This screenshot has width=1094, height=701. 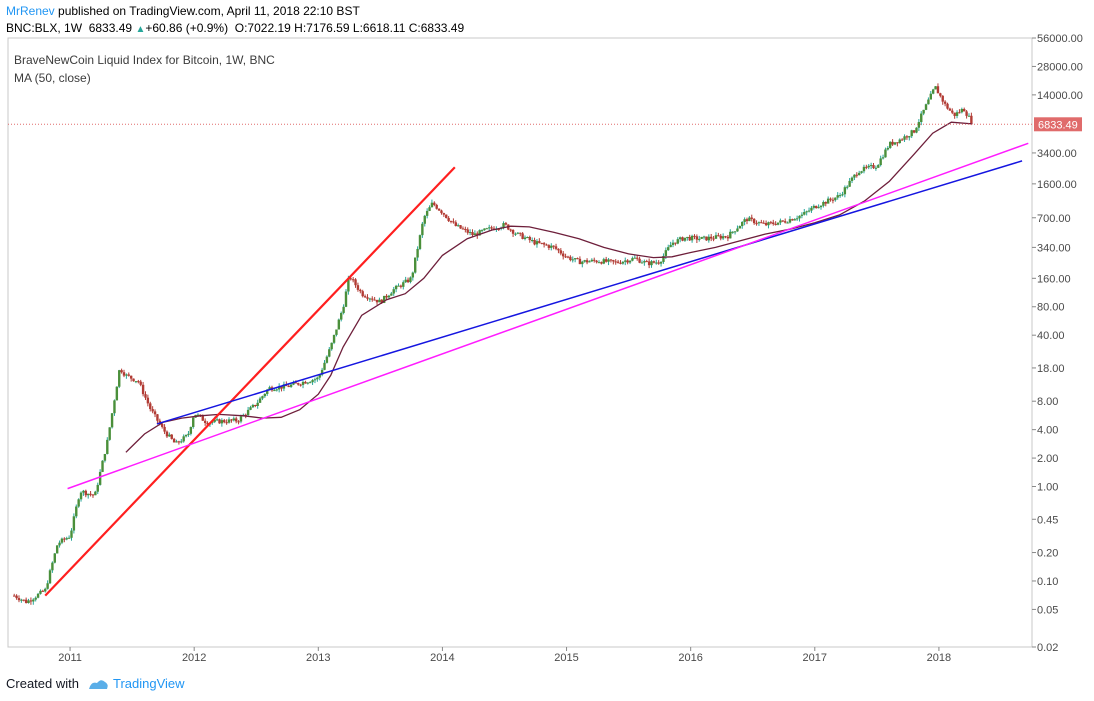 What do you see at coordinates (42, 683) in the screenshot?
I see `created-with-text: Created with` at bounding box center [42, 683].